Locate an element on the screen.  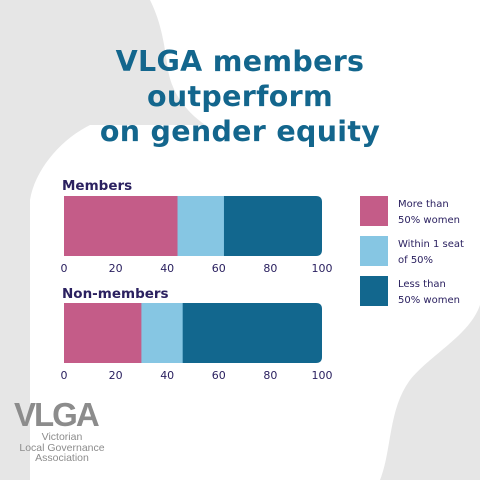
non-members-chart: 0 20 40 60 80 100 is located at coordinates (197, 342).